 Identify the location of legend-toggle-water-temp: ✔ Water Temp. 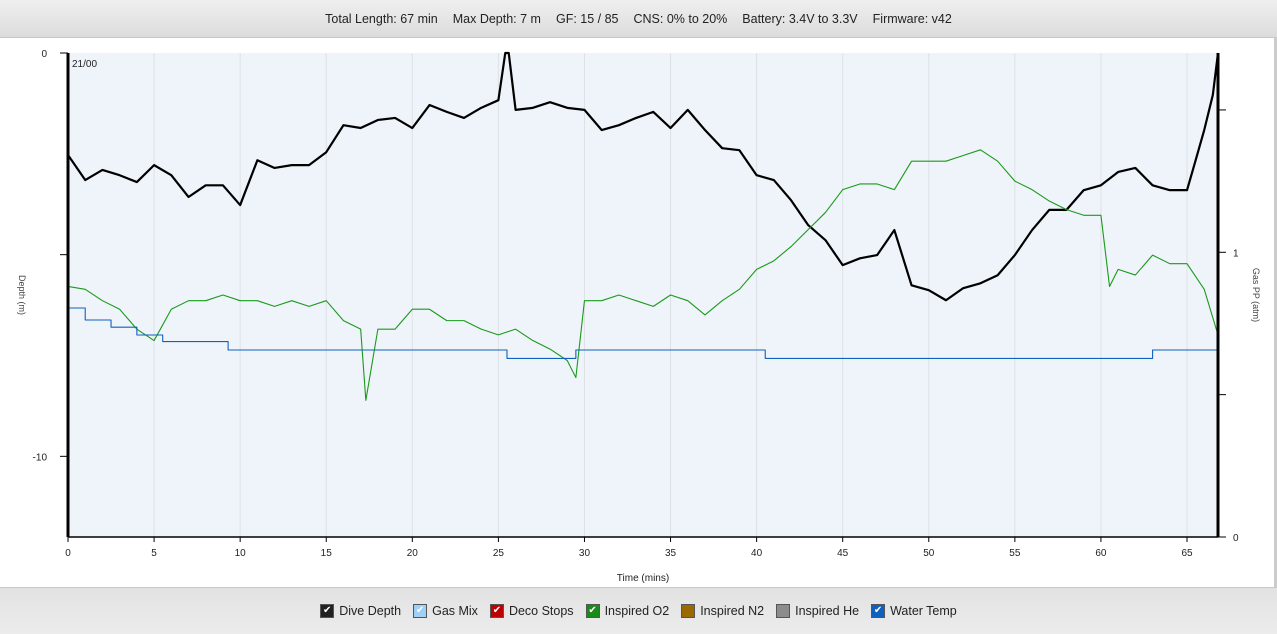
(914, 611).